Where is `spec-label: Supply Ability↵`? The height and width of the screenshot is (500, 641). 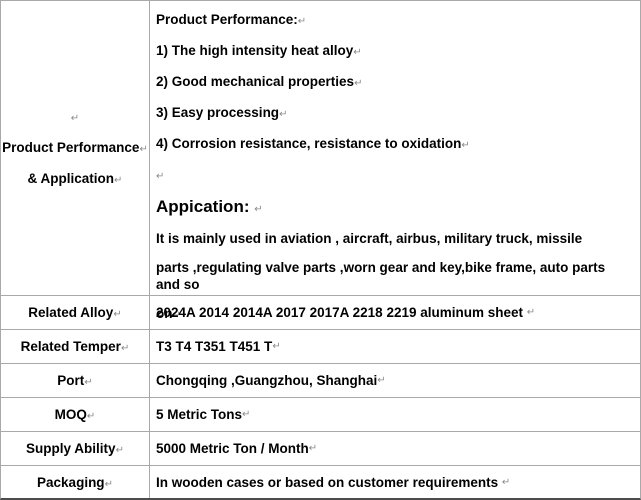 spec-label: Supply Ability↵ is located at coordinates (75, 448).